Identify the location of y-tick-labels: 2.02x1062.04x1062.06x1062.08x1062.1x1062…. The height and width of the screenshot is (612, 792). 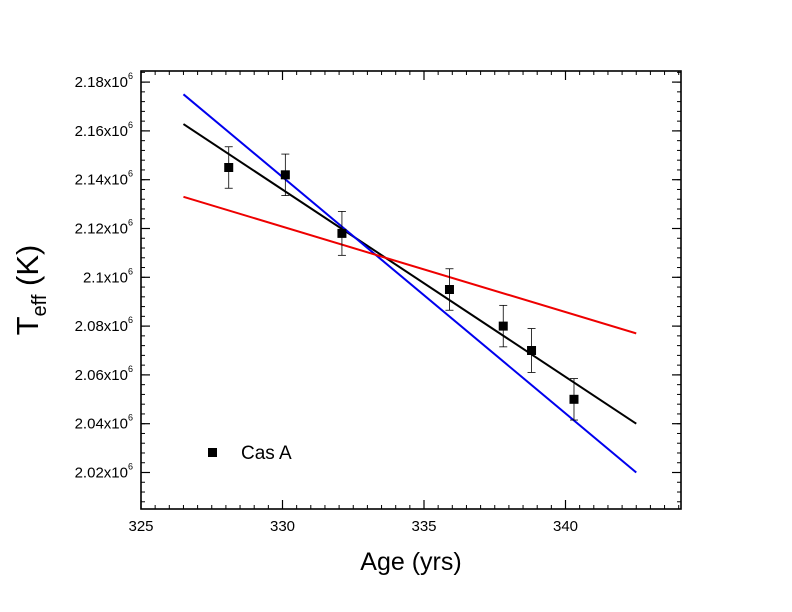
(104, 276).